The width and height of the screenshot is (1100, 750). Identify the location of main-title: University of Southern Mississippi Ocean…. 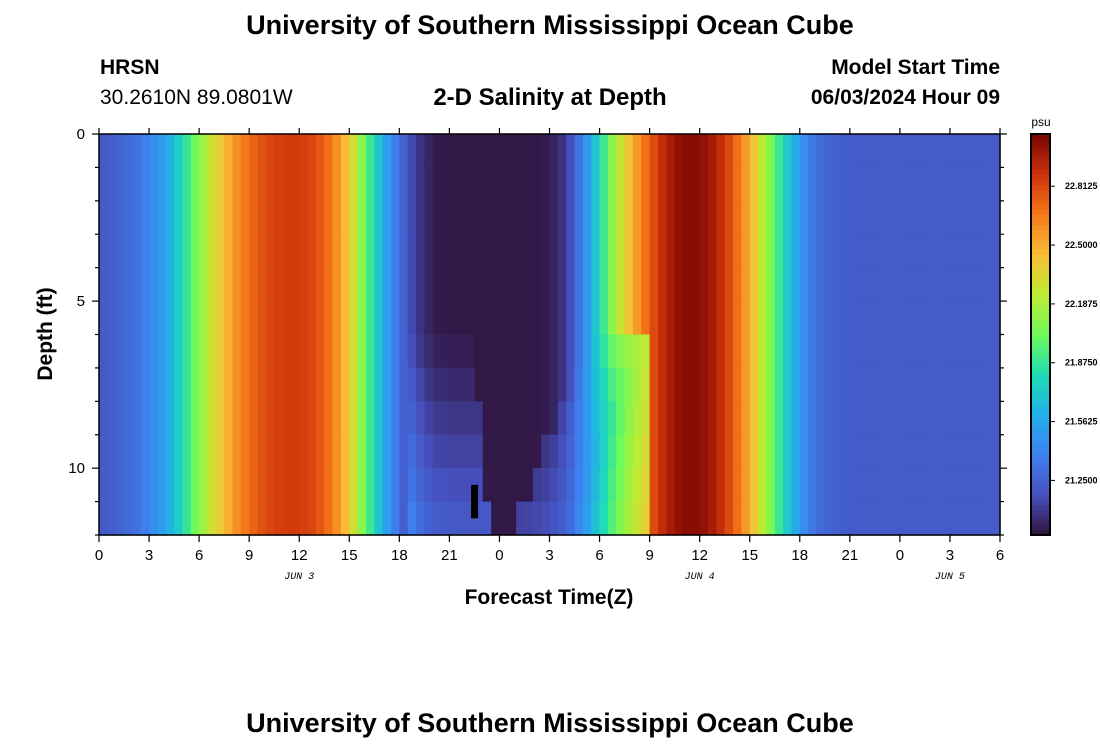
(550, 25).